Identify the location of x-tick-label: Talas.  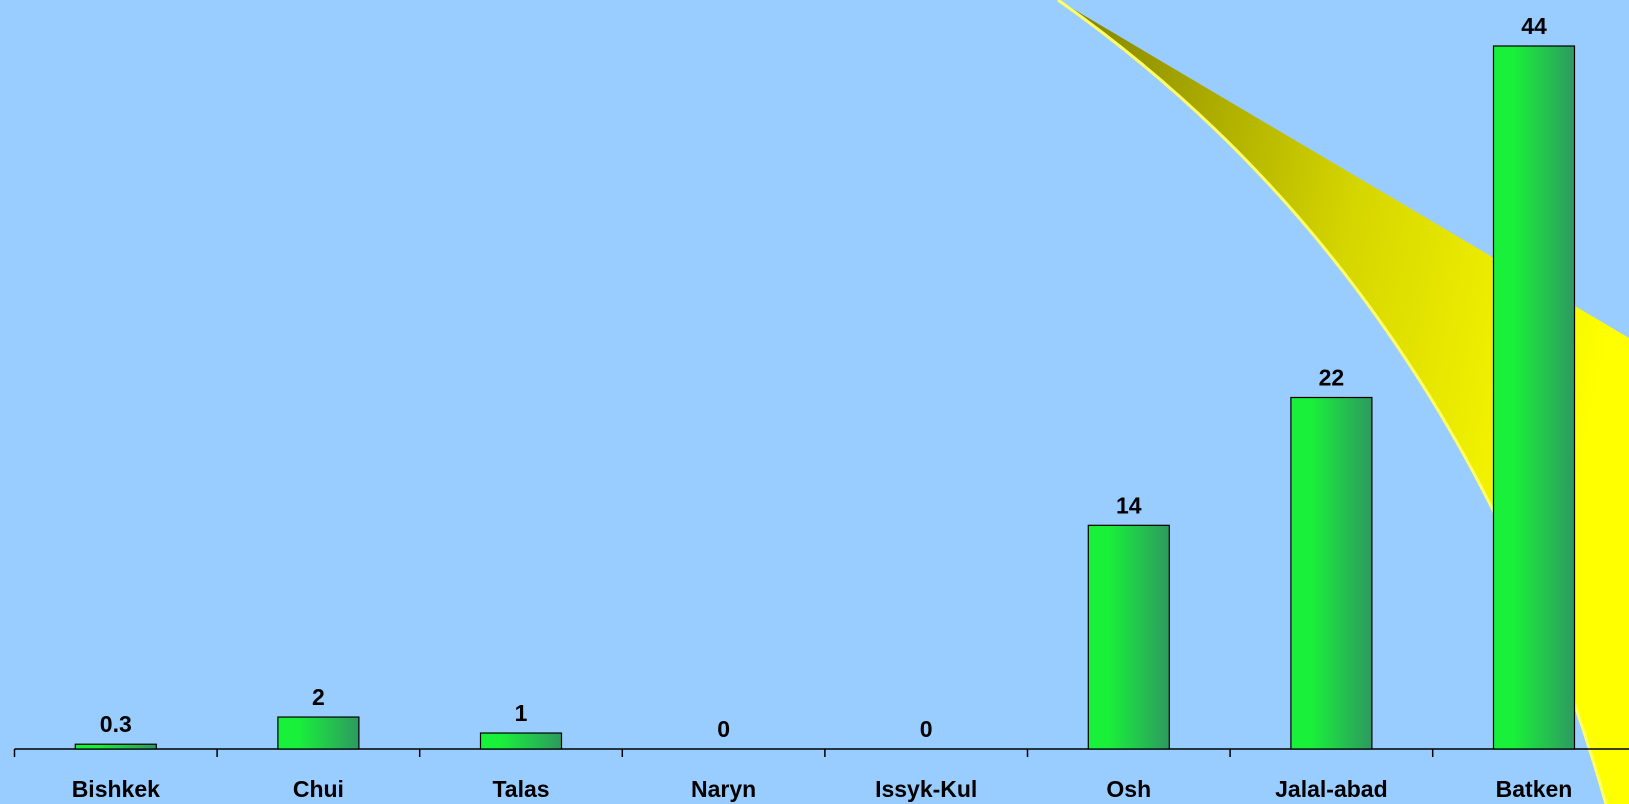
(520, 789).